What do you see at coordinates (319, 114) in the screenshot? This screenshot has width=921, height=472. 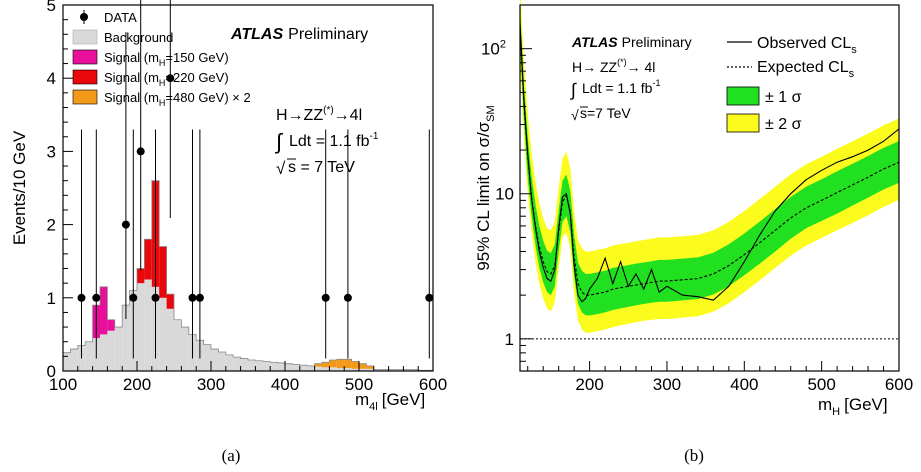 I see `a-process-label: H→ZZ(*)→4l` at bounding box center [319, 114].